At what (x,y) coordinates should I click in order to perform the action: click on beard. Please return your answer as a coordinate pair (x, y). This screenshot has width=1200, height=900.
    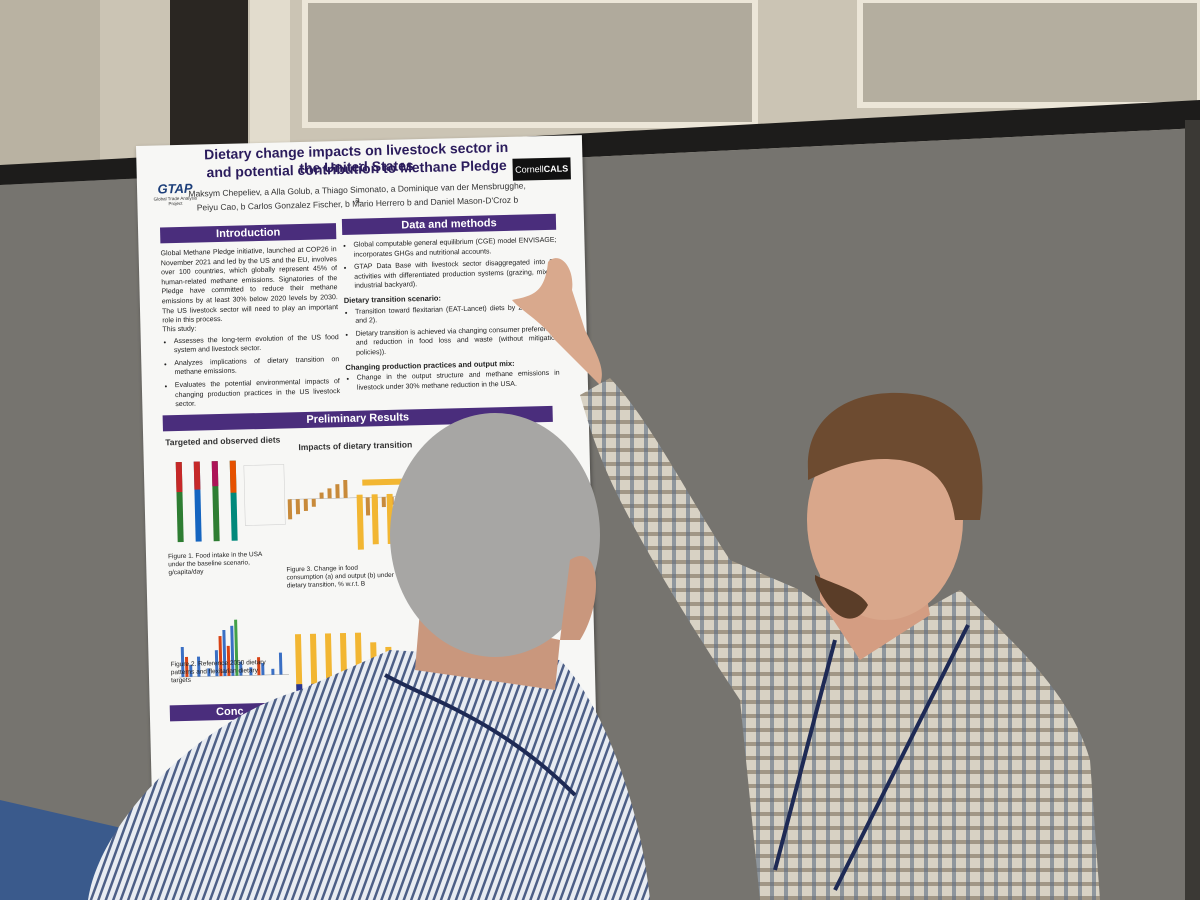
    Looking at the image, I should click on (841, 597).